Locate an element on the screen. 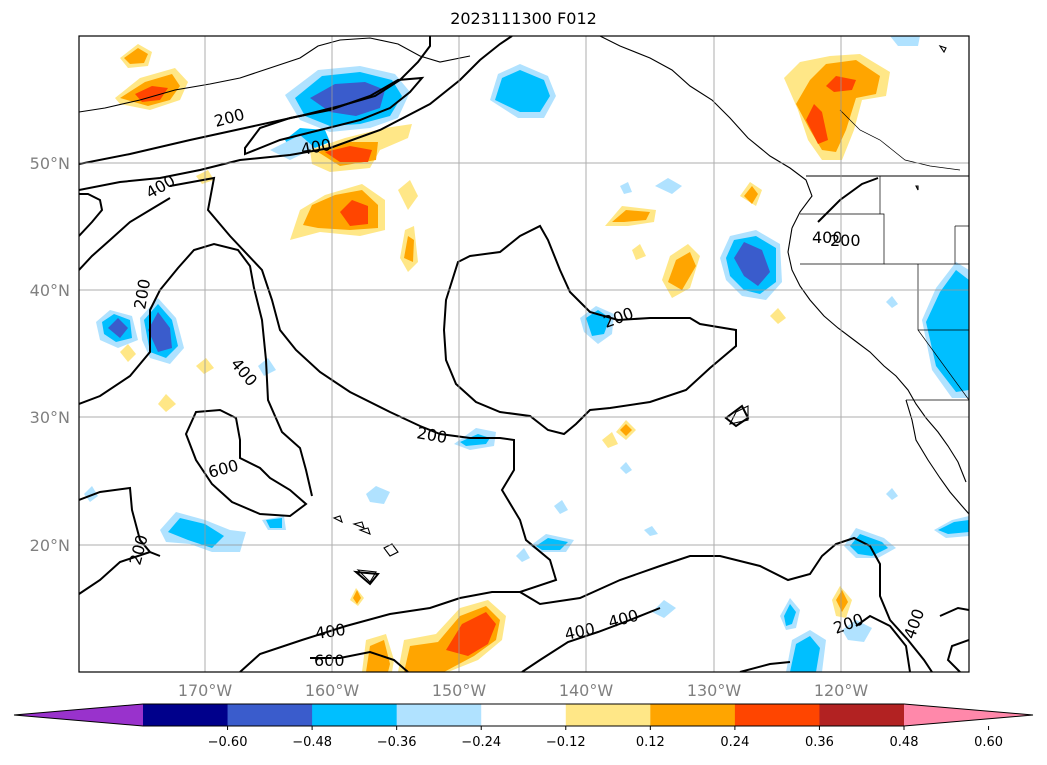 Image resolution: width=1047 pixels, height=765 pixels. contour-200-left is located at coordinates (91, 215).